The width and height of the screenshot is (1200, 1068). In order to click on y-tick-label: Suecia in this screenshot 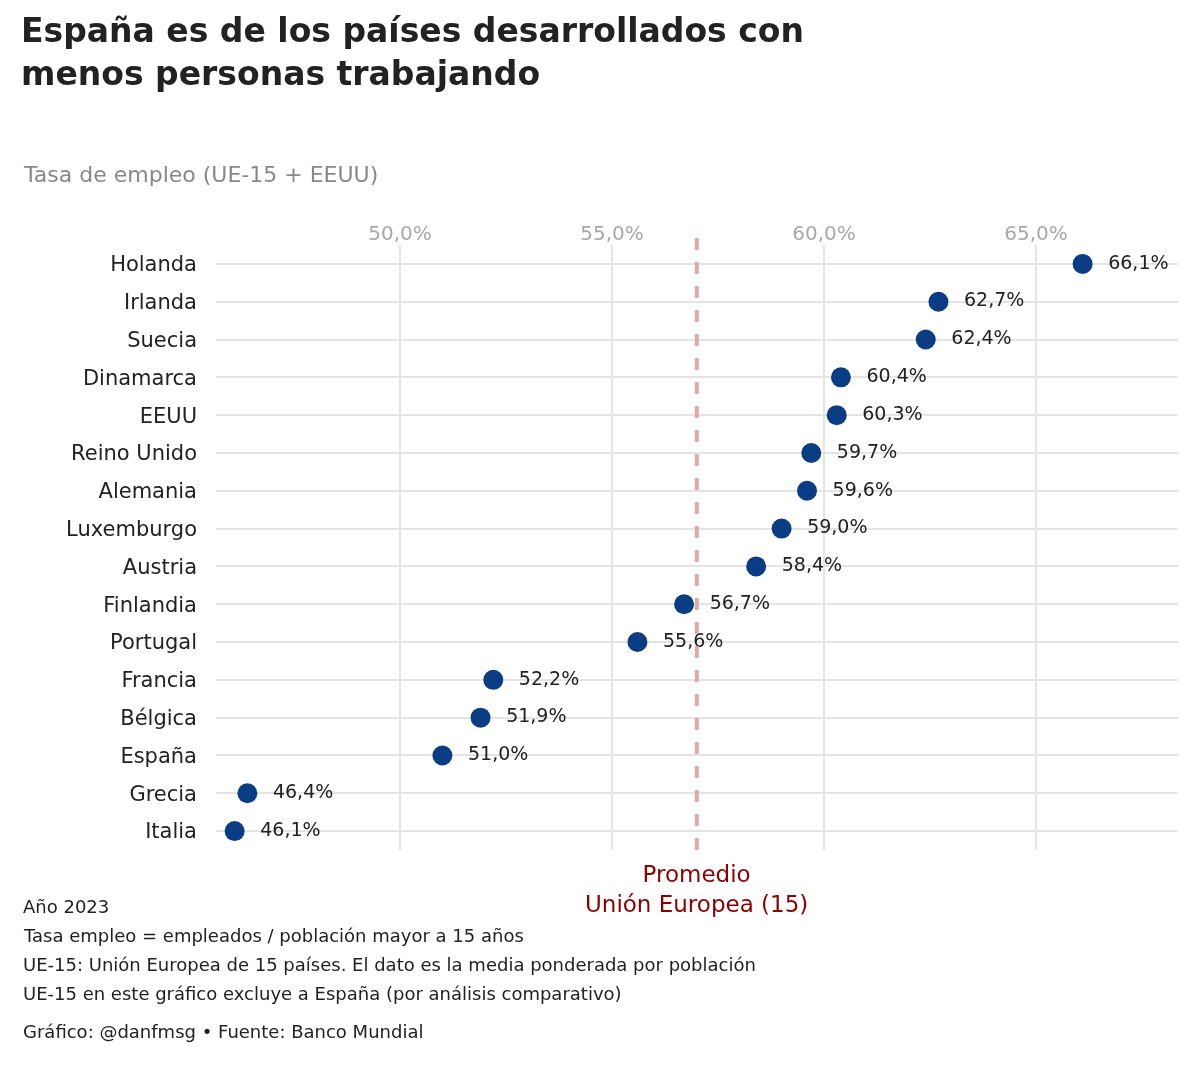, I will do `click(162, 339)`.